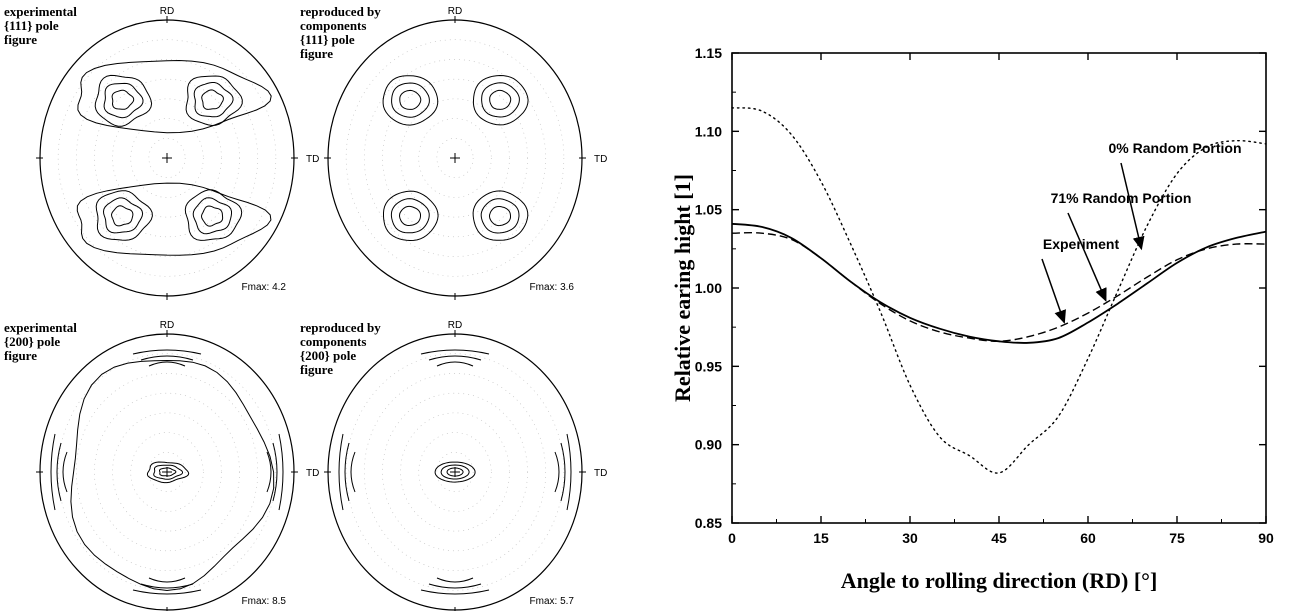 The width and height of the screenshot is (1305, 611). Describe the element at coordinates (1174, 148) in the screenshot. I see `annotation-label: 0% Random Portion` at that location.